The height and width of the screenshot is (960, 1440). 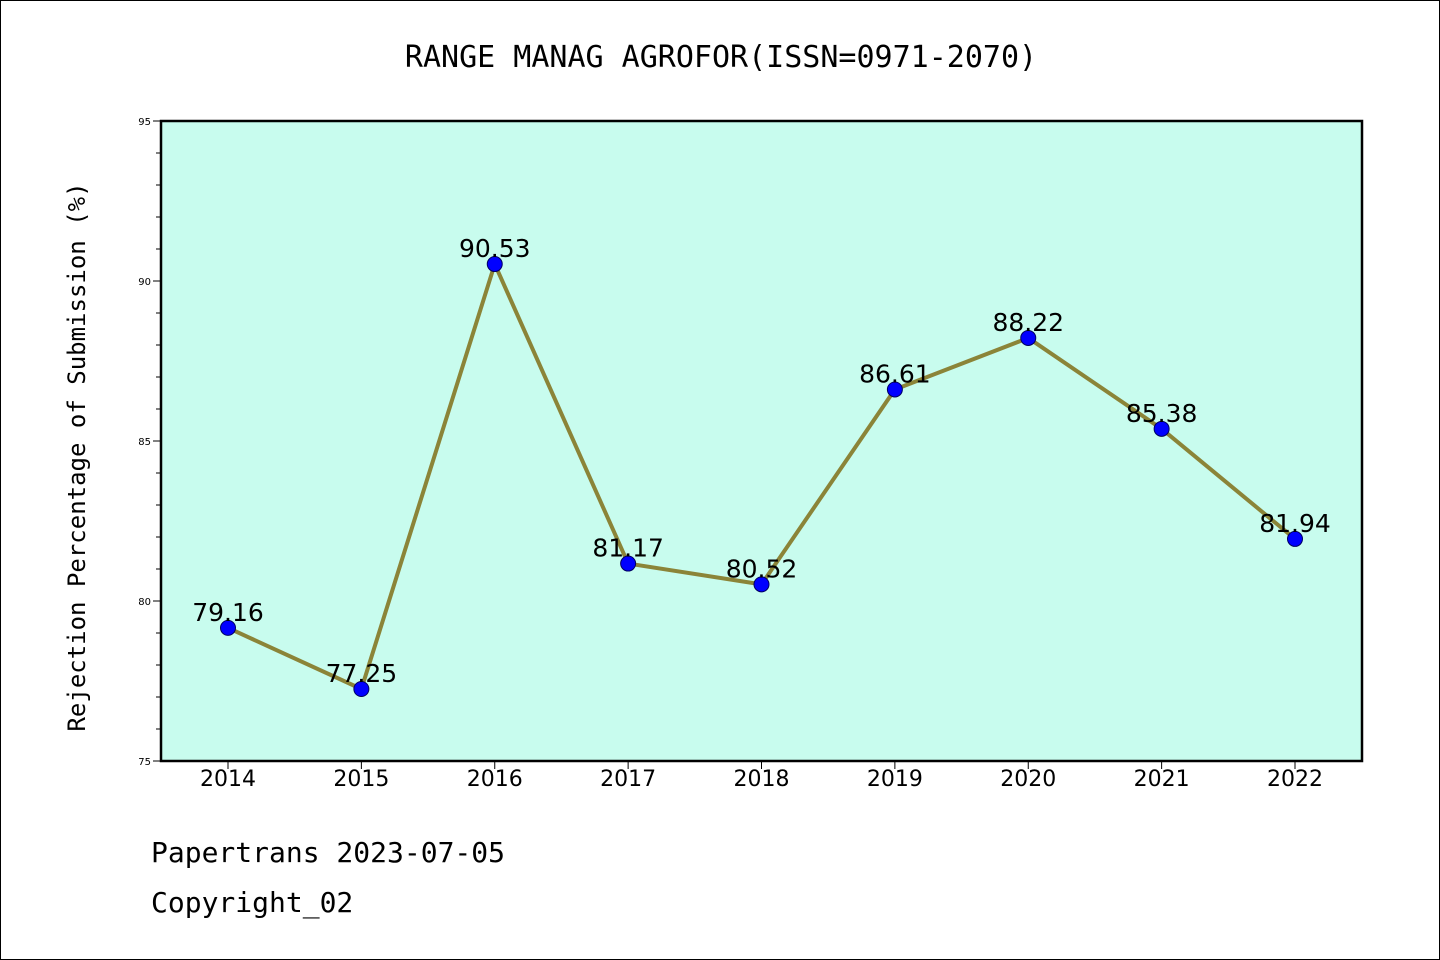 What do you see at coordinates (495, 779) in the screenshot?
I see `x-tick-label: 2016` at bounding box center [495, 779].